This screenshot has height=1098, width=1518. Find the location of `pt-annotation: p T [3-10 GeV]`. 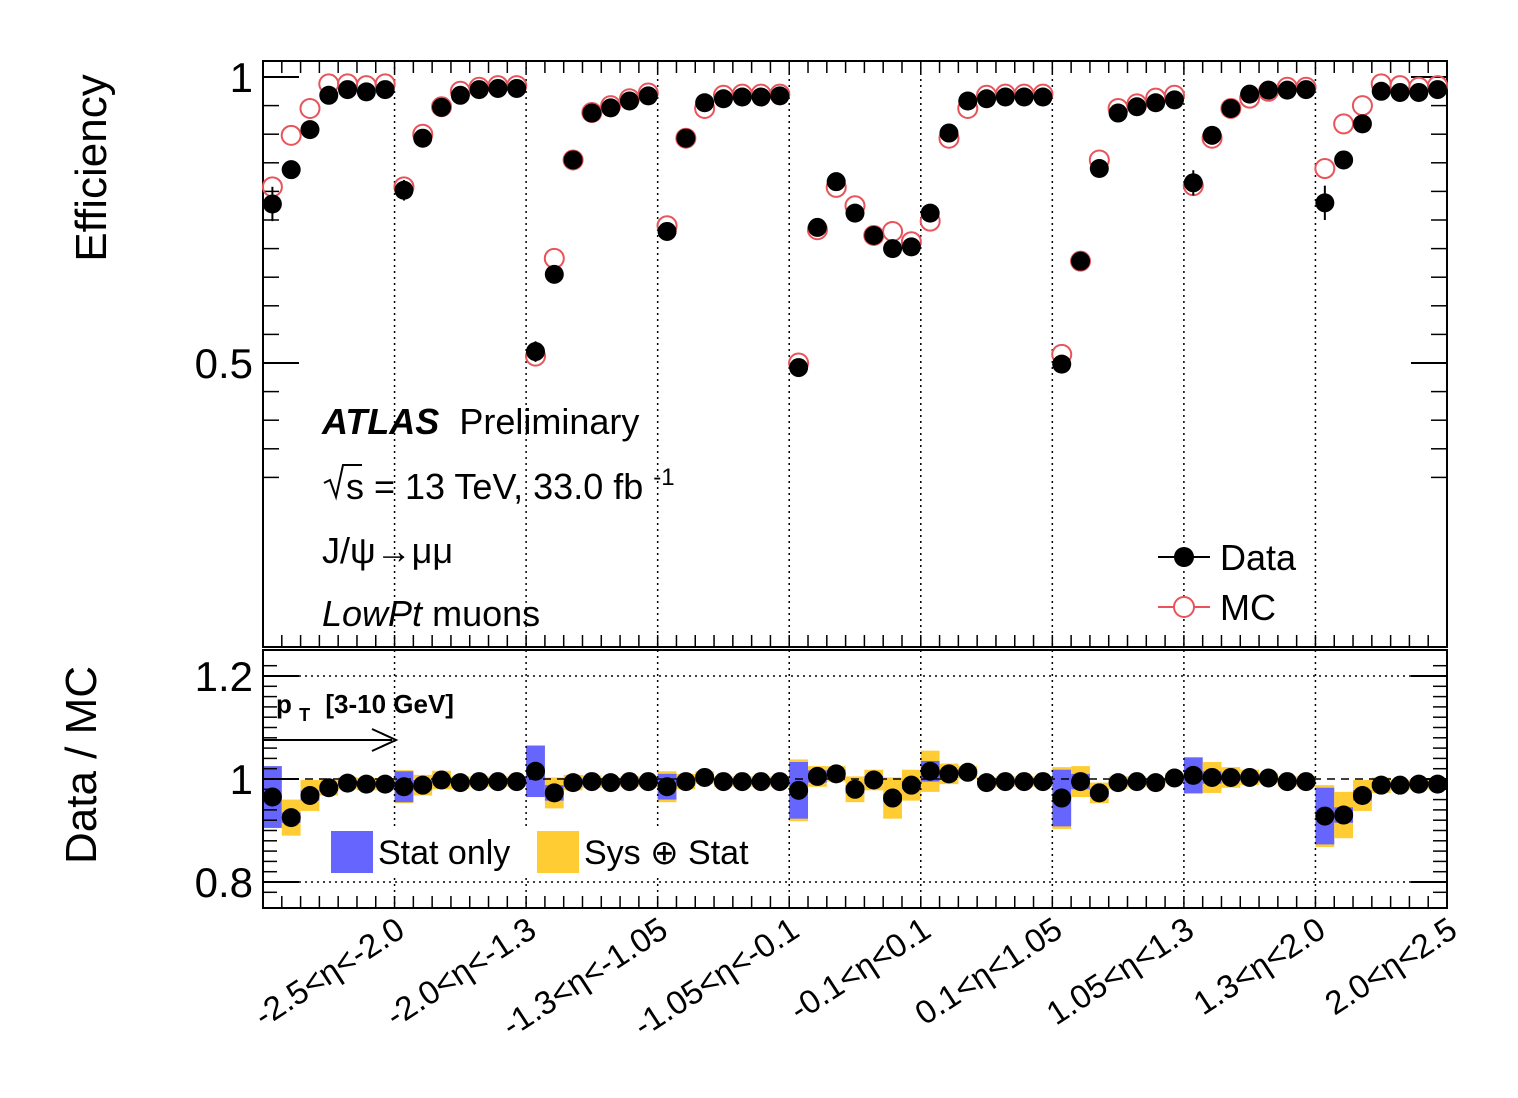

pt-annotation: p T [3-10 GeV] is located at coordinates (359, 720).